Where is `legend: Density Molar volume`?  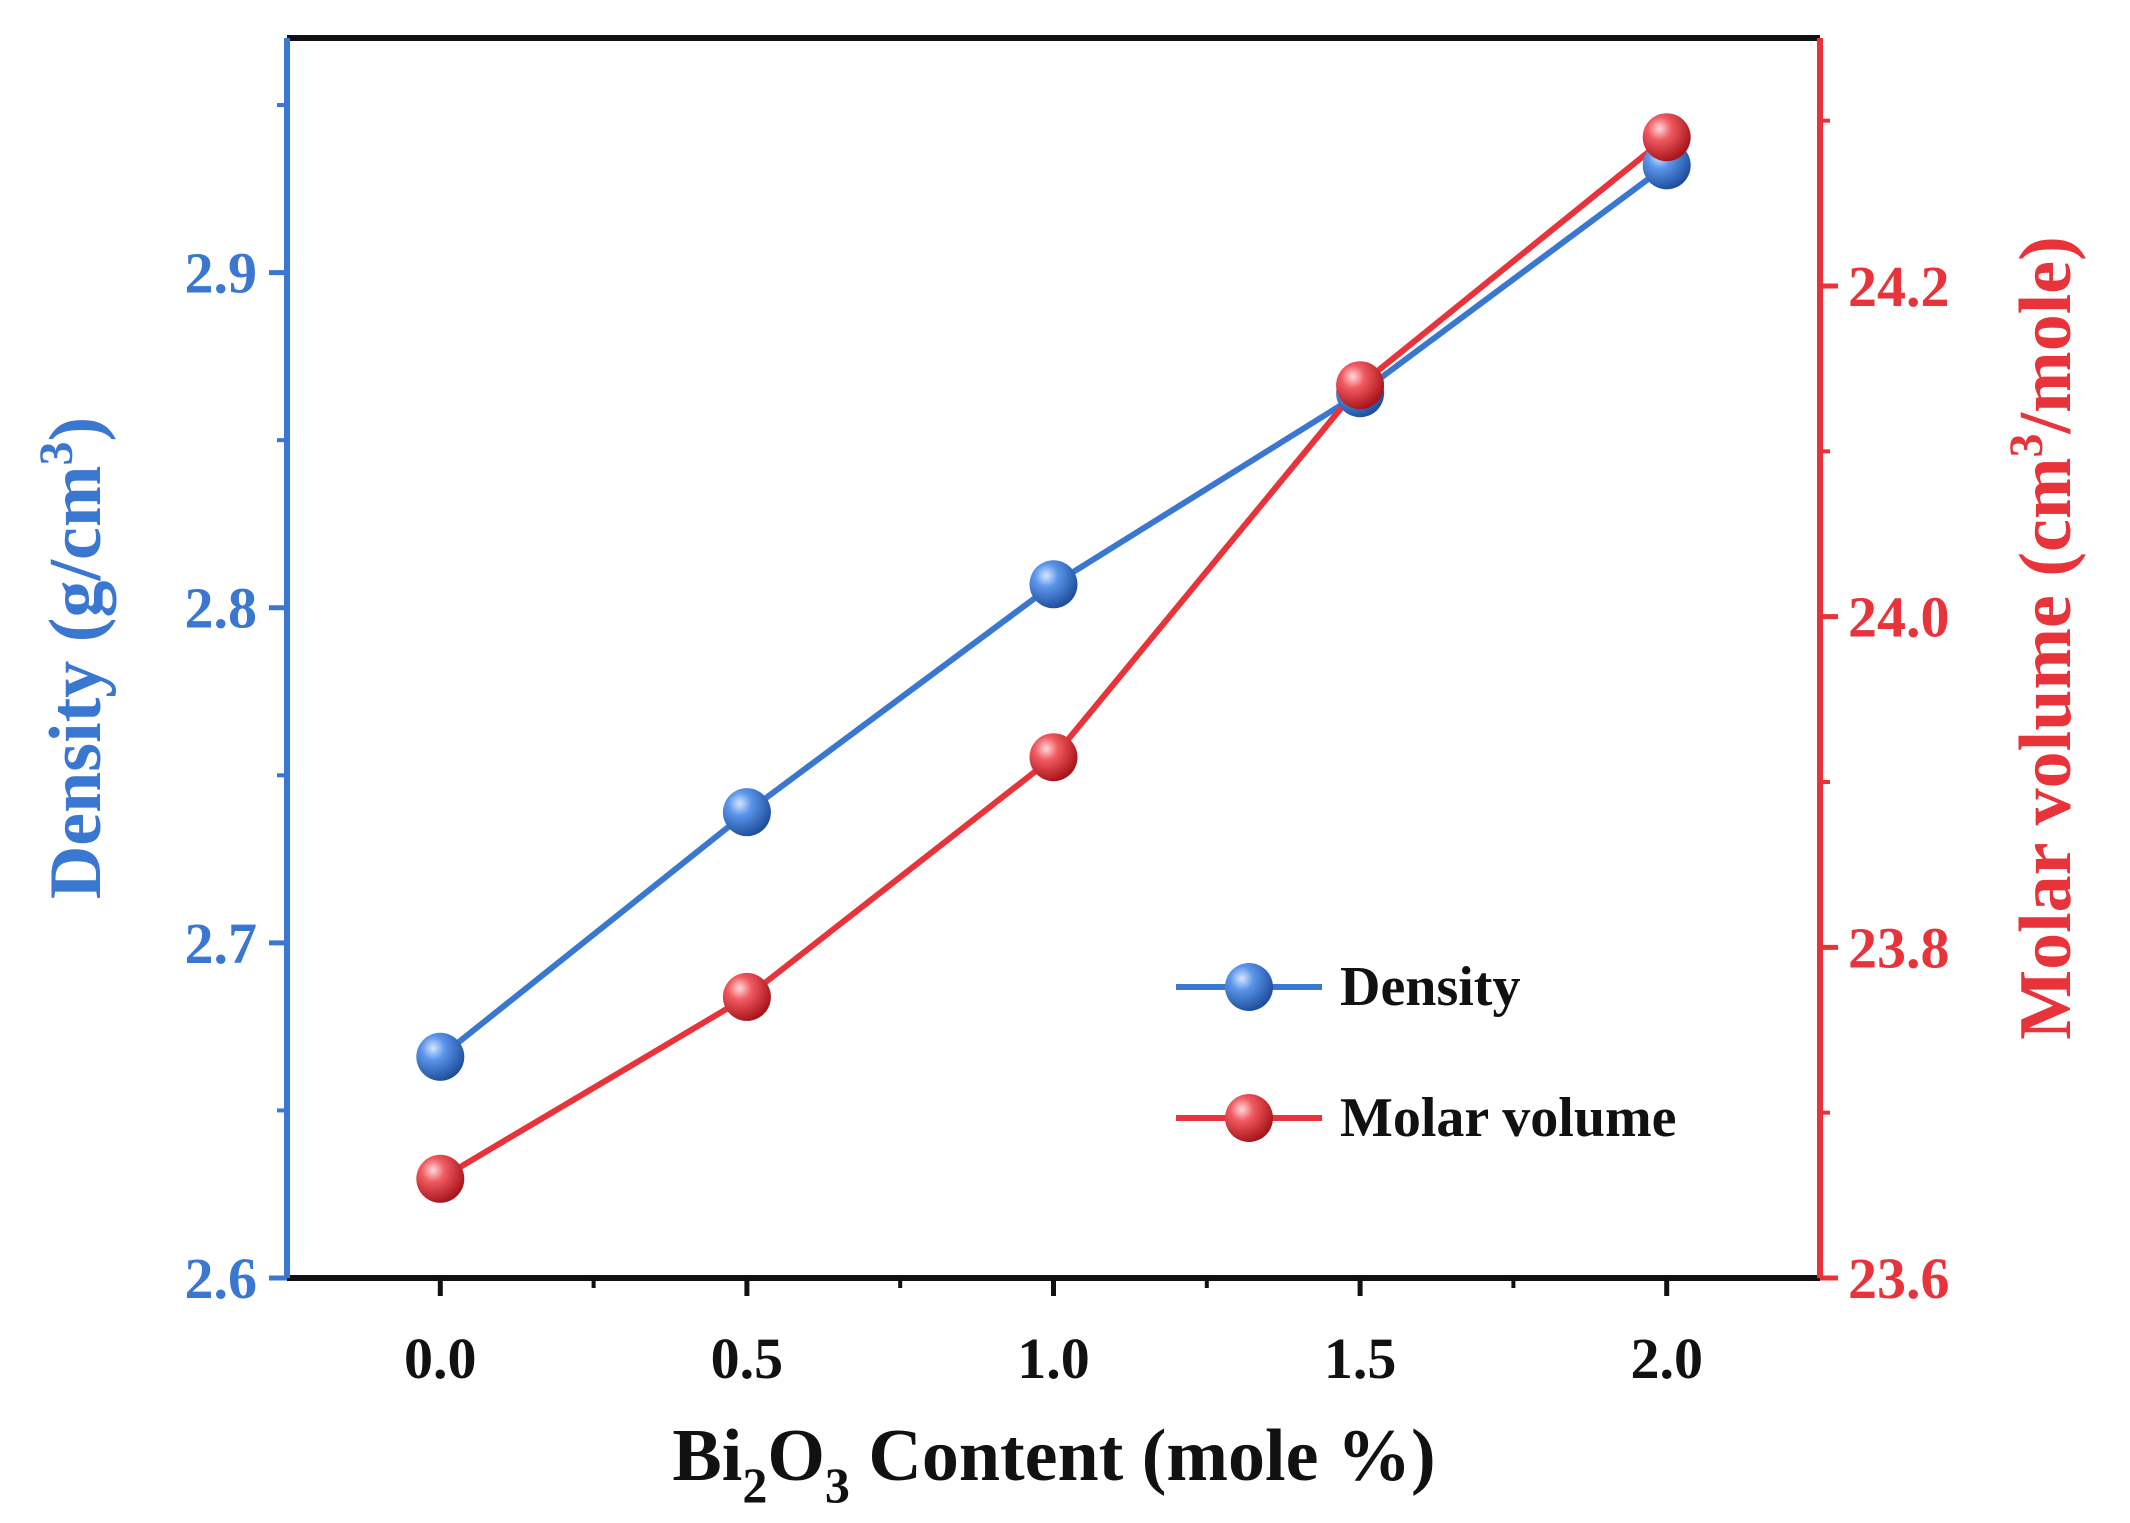 legend: Density Molar volume is located at coordinates (1426, 1052).